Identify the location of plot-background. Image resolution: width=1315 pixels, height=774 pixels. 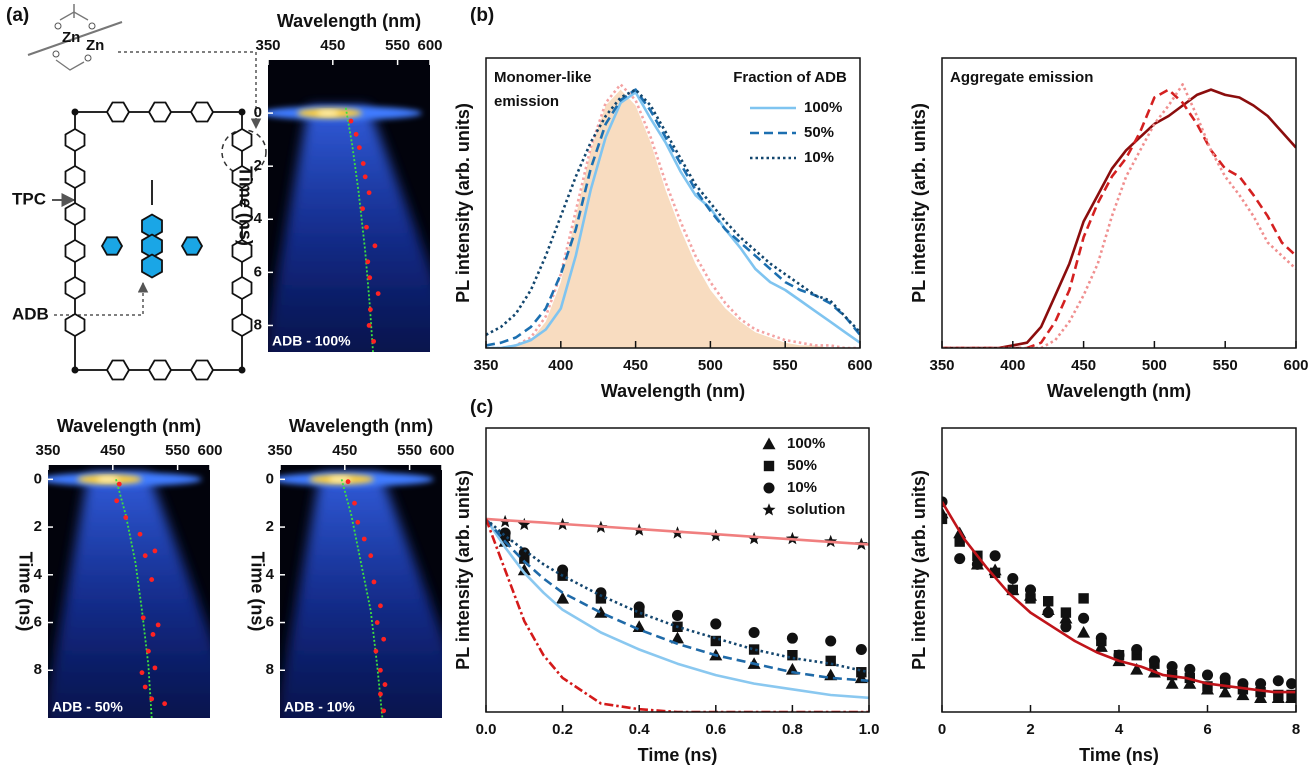
(1119, 203).